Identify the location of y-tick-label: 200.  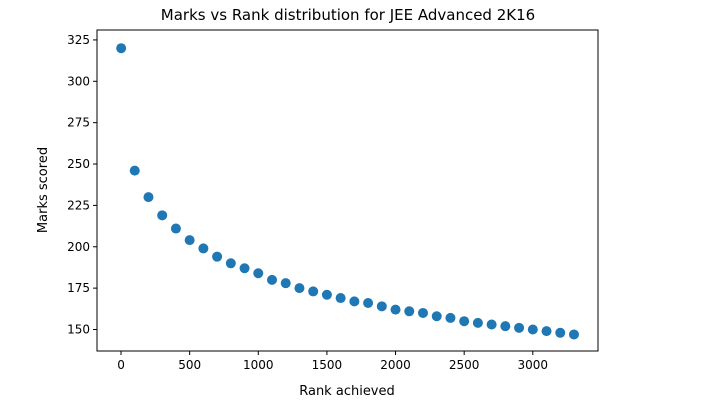
(78, 247).